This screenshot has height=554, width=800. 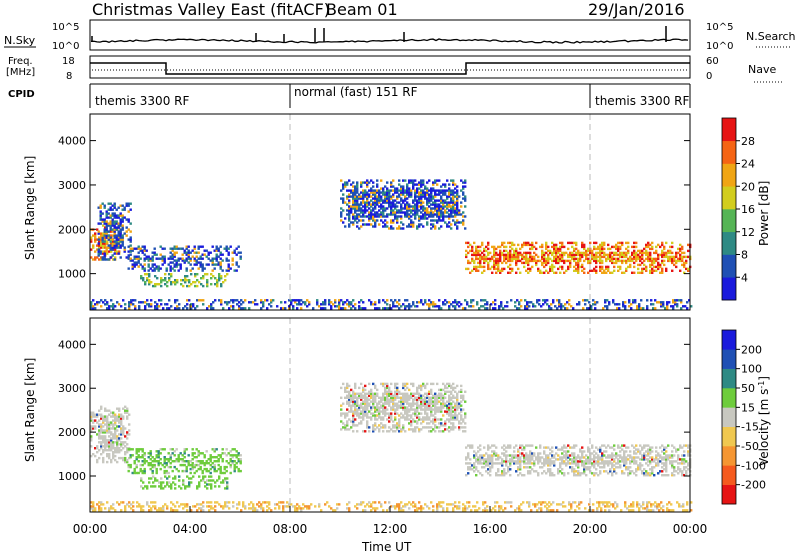 What do you see at coordinates (362, 9) in the screenshot?
I see `beam-label: Beam 01` at bounding box center [362, 9].